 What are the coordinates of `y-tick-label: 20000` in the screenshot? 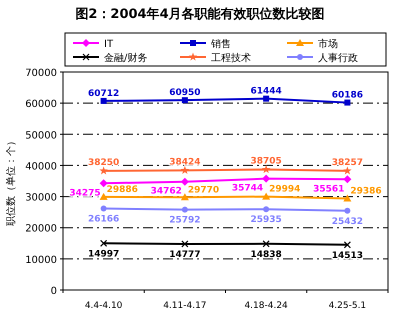 It's located at (41, 229).